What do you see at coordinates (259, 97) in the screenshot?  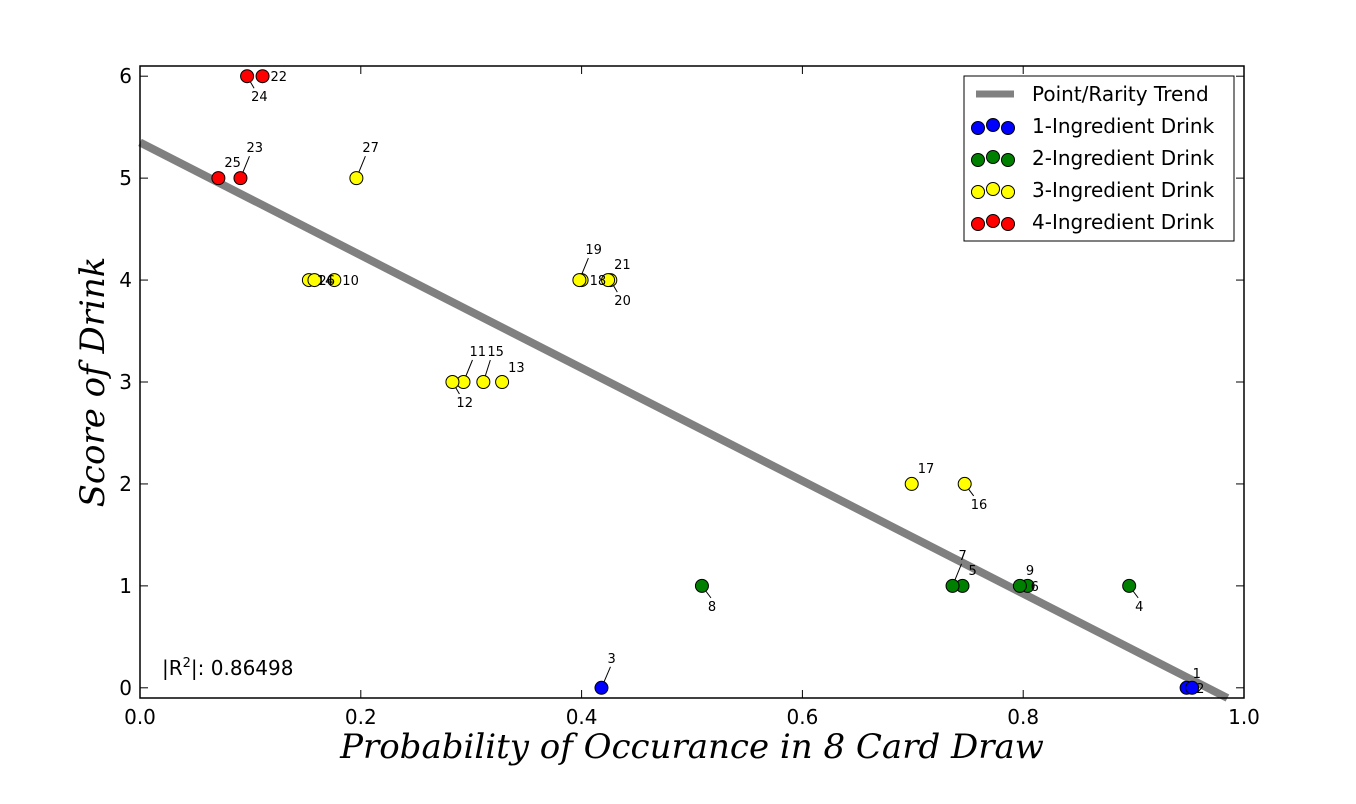 I see `point-label: 24` at bounding box center [259, 97].